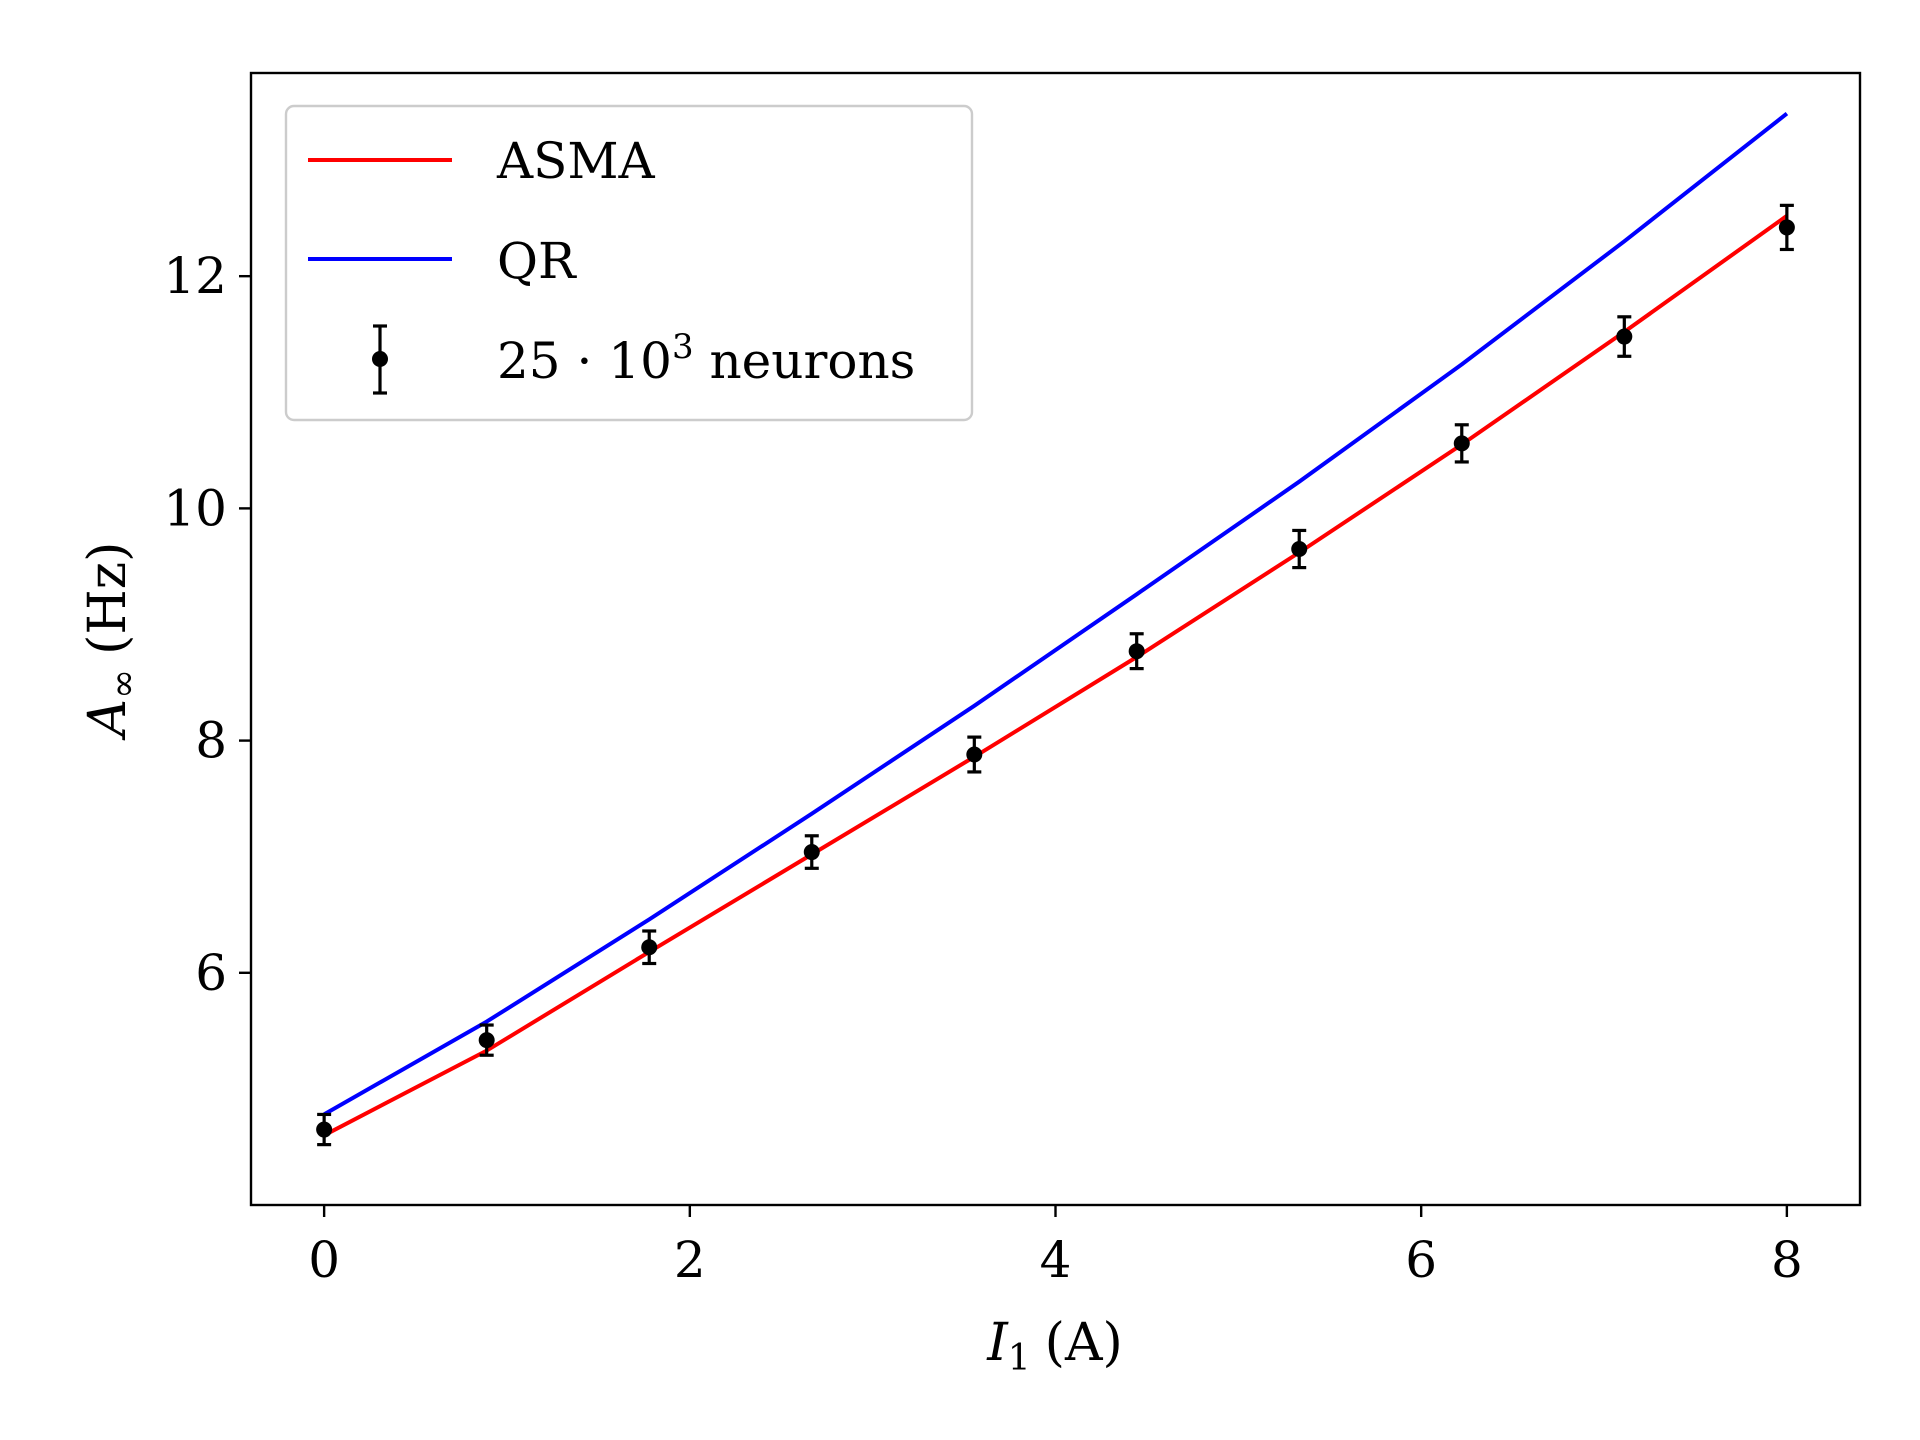 This screenshot has height=1440, width=1920. I want to click on legend-box, so click(629, 263).